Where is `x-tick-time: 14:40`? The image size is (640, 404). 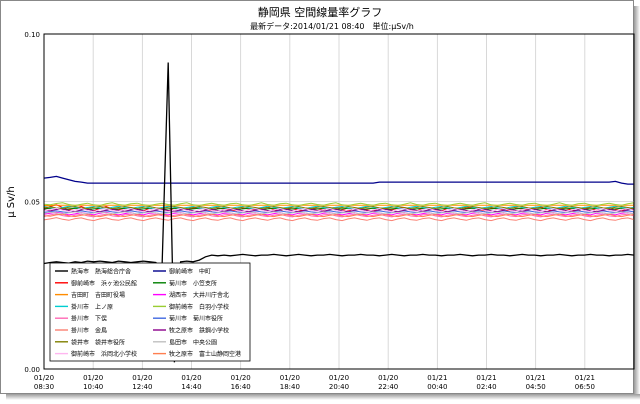 x-tick-time: 14:40 is located at coordinates (191, 387).